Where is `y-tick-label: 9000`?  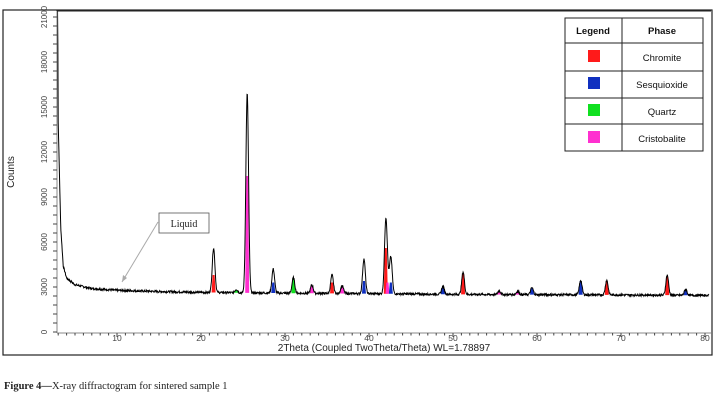 y-tick-label: 9000 is located at coordinates (44, 197).